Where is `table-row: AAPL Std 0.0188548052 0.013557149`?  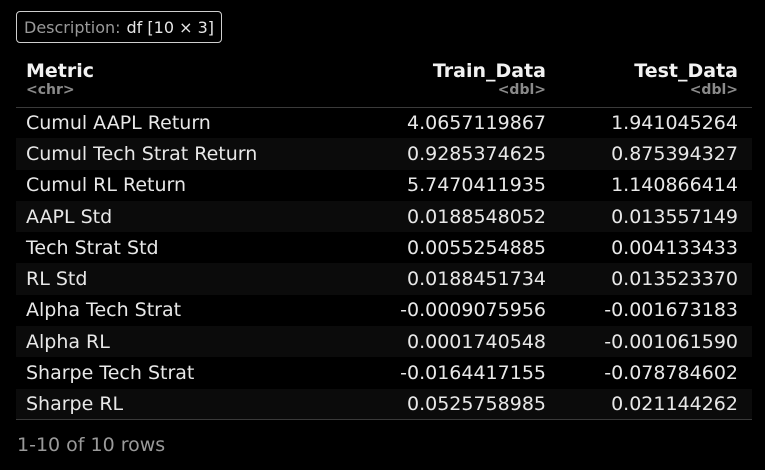 table-row: AAPL Std 0.0188548052 0.013557149 is located at coordinates (384, 216).